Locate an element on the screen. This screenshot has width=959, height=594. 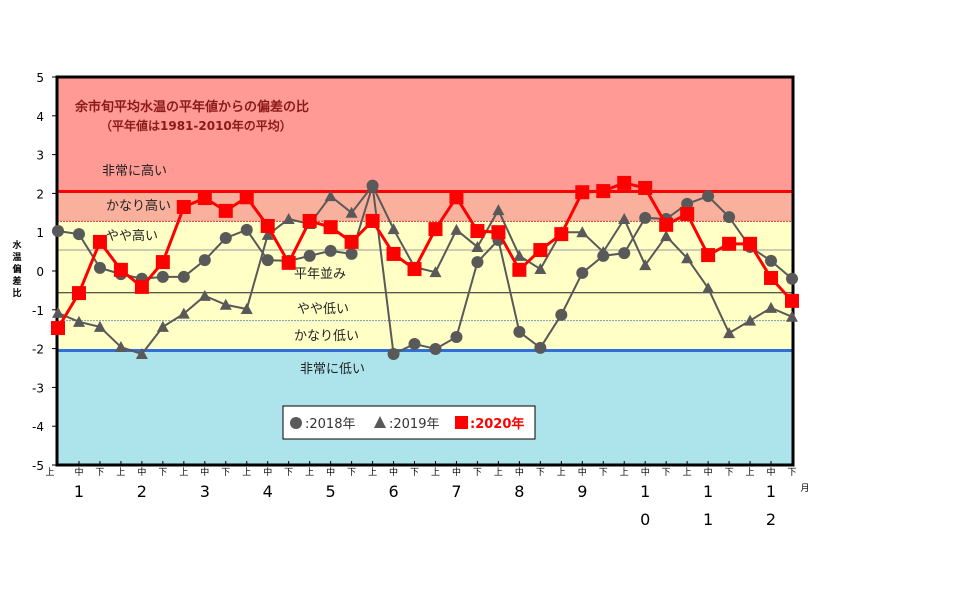
x-month-label: 2 is located at coordinates (142, 491).